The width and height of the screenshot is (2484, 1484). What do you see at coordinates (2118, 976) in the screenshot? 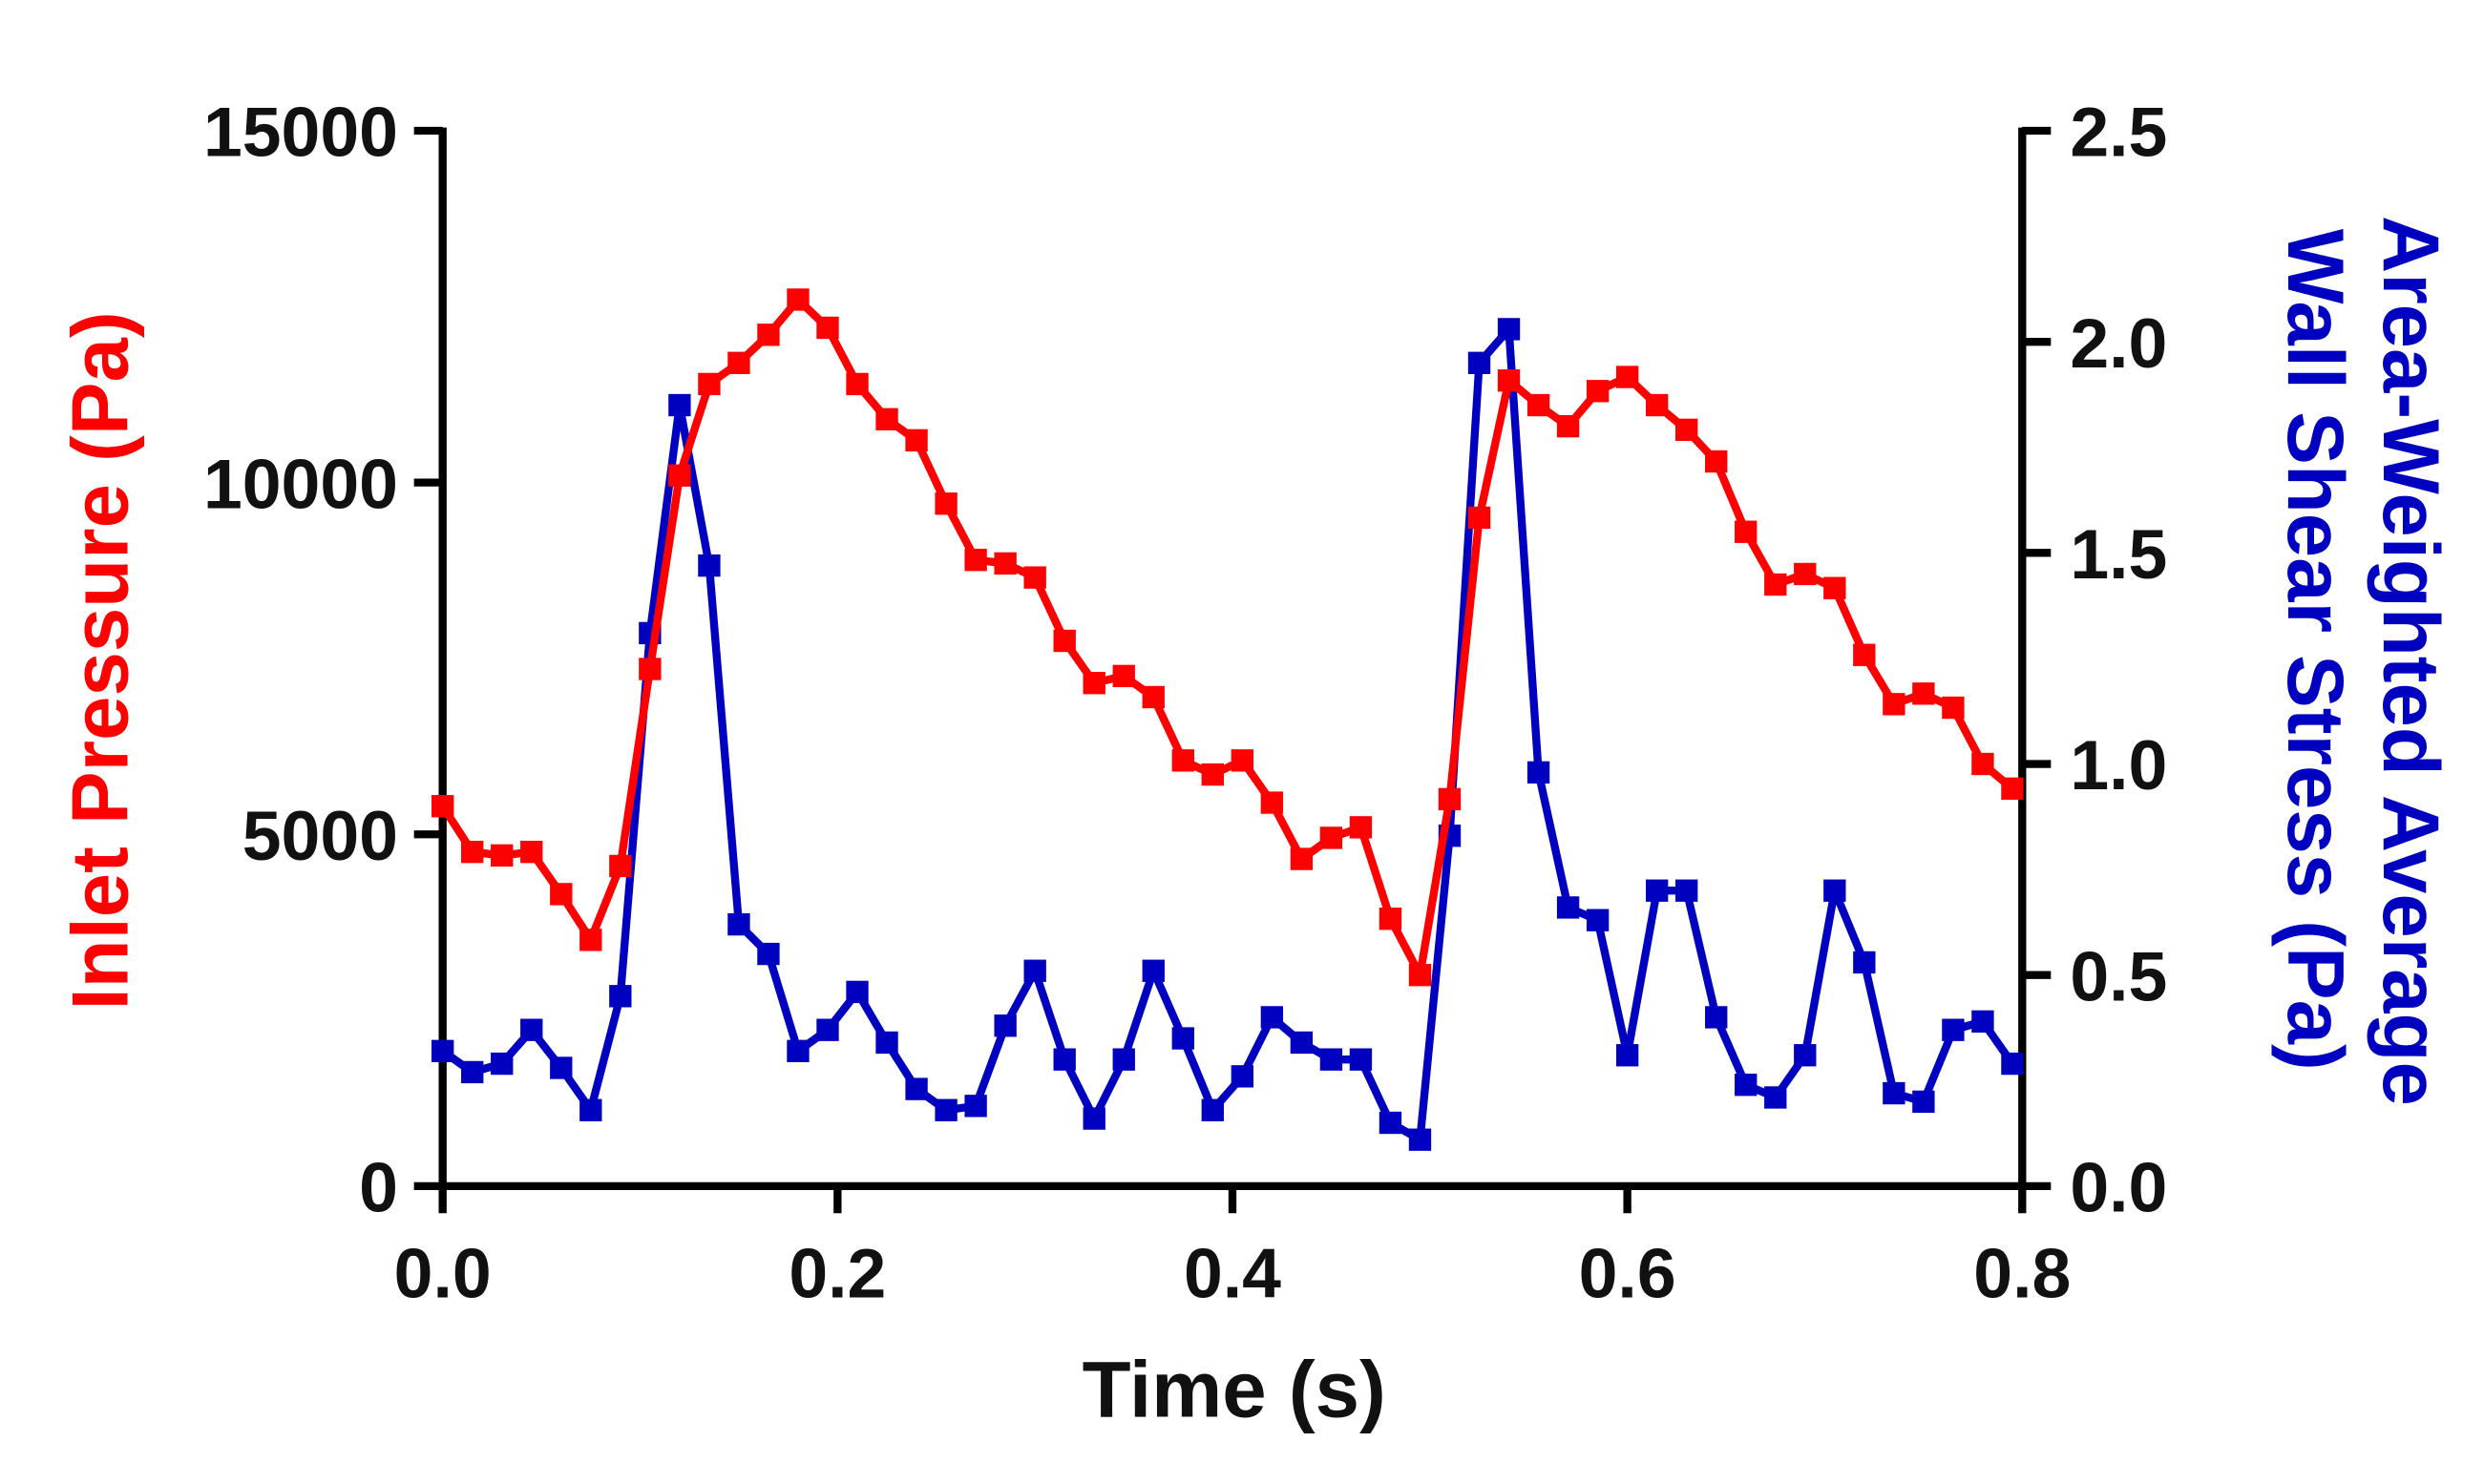
I see `right-y-tick-label: 0.5` at bounding box center [2118, 976].